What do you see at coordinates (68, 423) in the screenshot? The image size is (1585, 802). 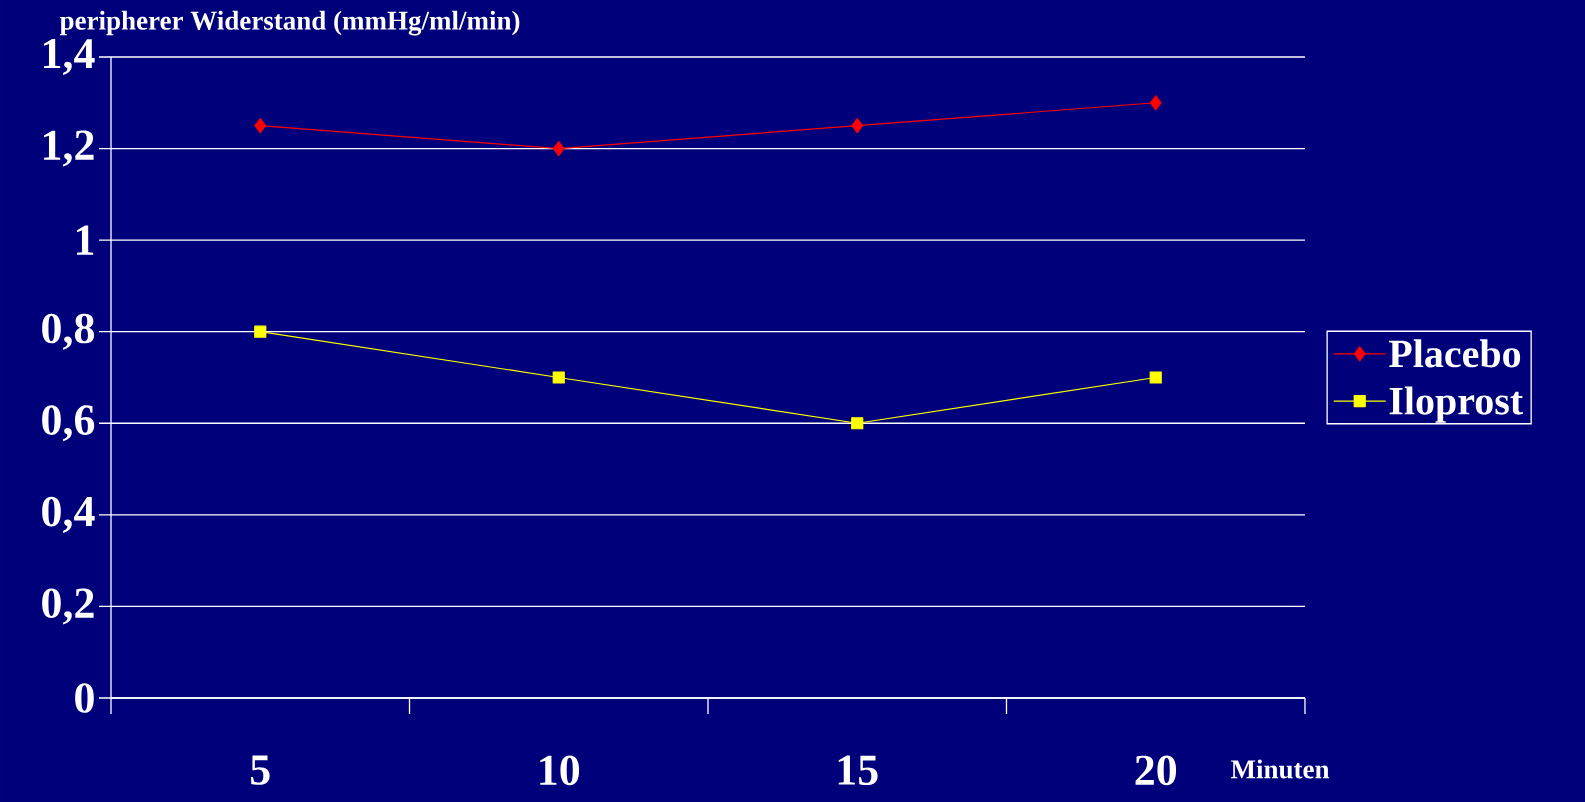 I see `y-tick-label: 0,6` at bounding box center [68, 423].